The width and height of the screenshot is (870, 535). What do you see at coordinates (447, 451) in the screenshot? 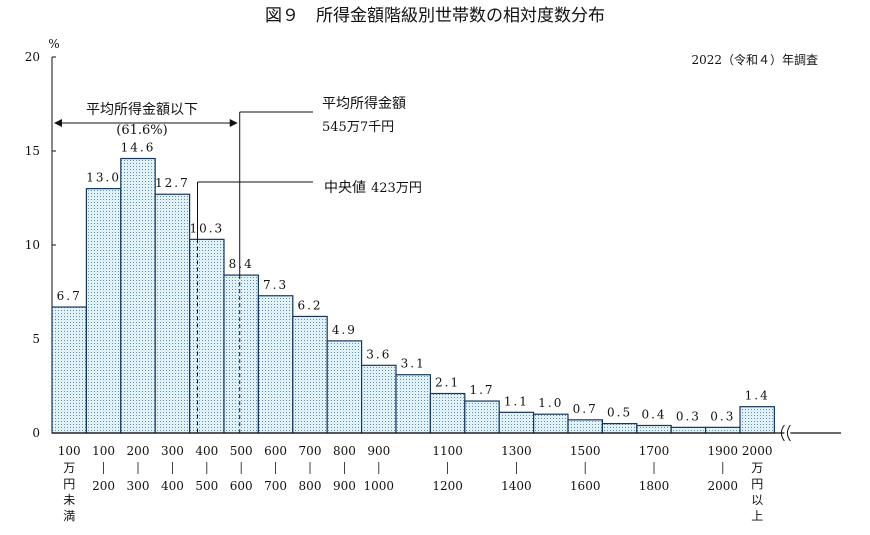
I see `x-tick-label: 1100` at bounding box center [447, 451].